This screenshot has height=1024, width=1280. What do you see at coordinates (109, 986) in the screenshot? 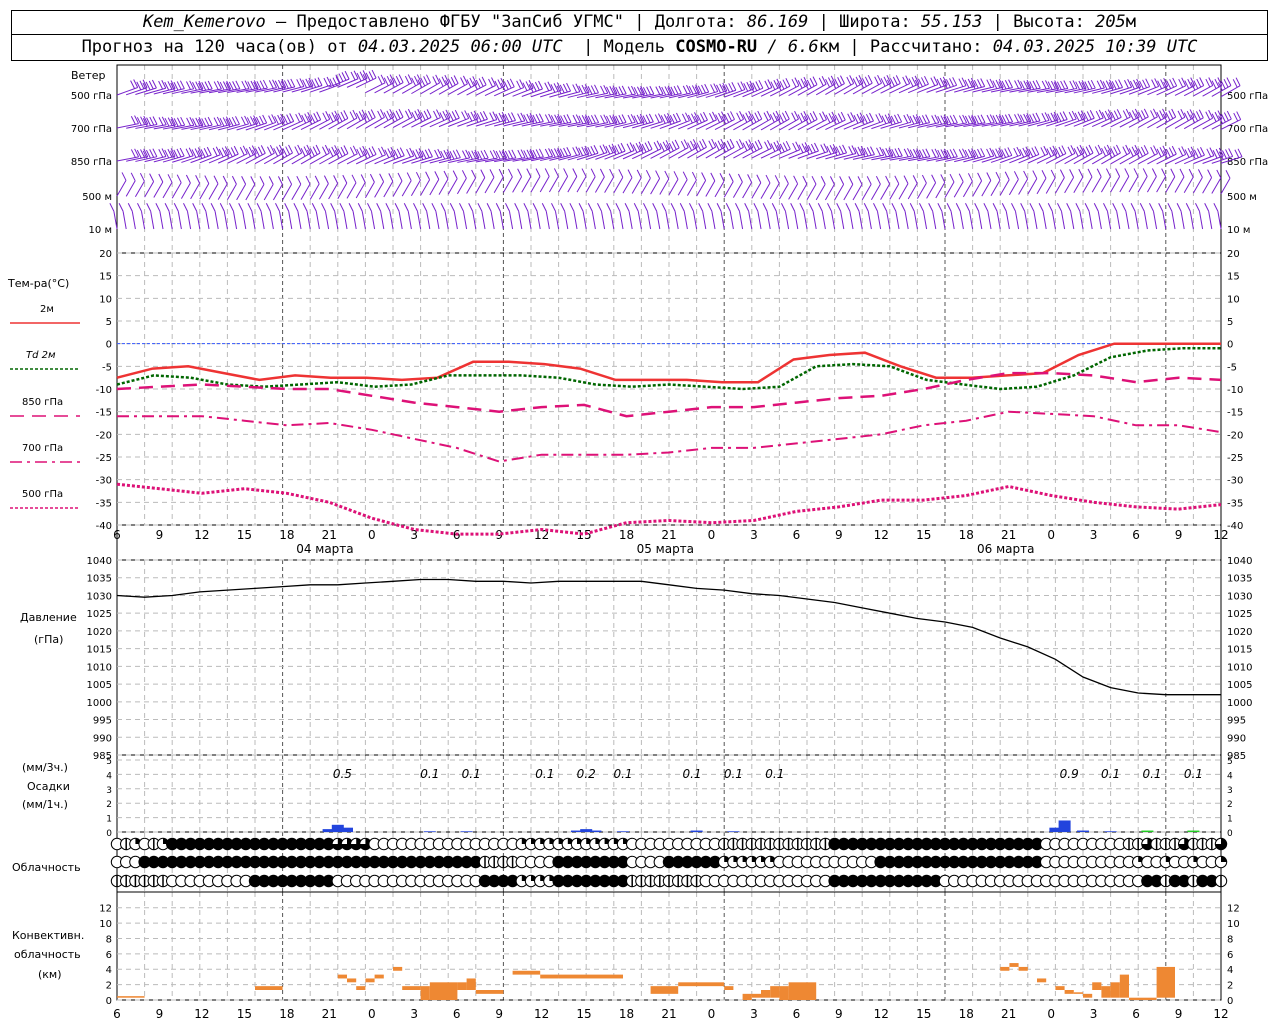
I see `y-tick-label: 2` at bounding box center [109, 986].